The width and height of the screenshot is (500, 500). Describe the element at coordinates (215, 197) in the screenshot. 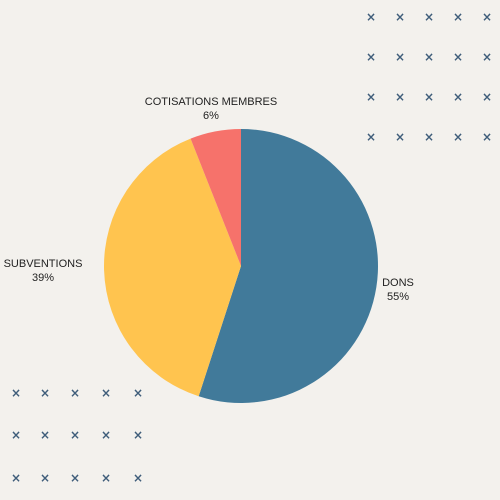

I see `pie-slice-cotisations-membres` at that location.